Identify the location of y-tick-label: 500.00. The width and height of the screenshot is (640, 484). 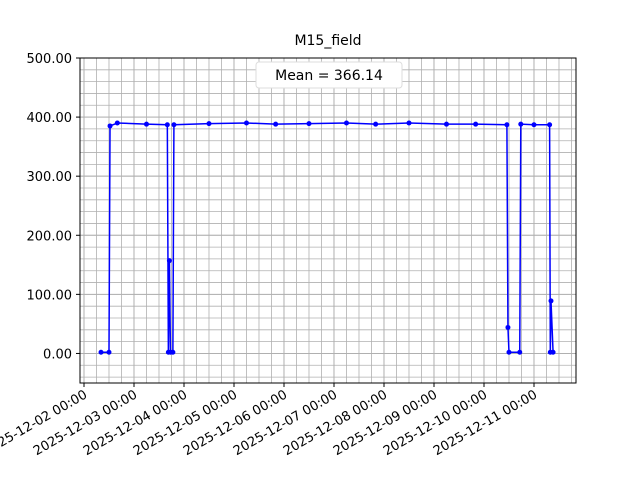
(50, 59).